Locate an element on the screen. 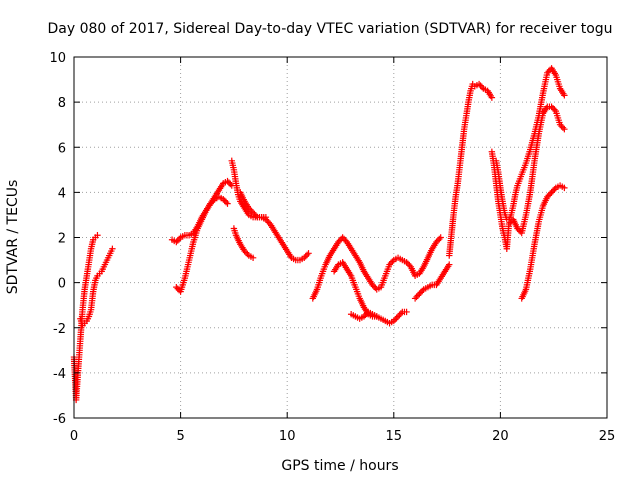 The height and width of the screenshot is (480, 640). y-tick-label: -4 is located at coordinates (59, 374).